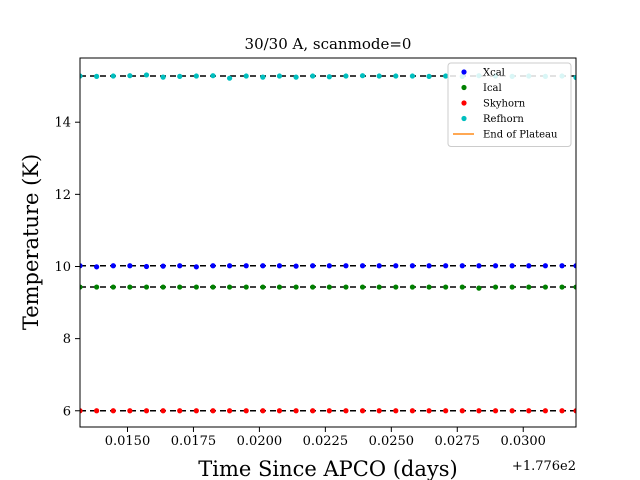 Image resolution: width=640 pixels, height=480 pixels. I want to click on series-skyhorn, so click(328, 411).